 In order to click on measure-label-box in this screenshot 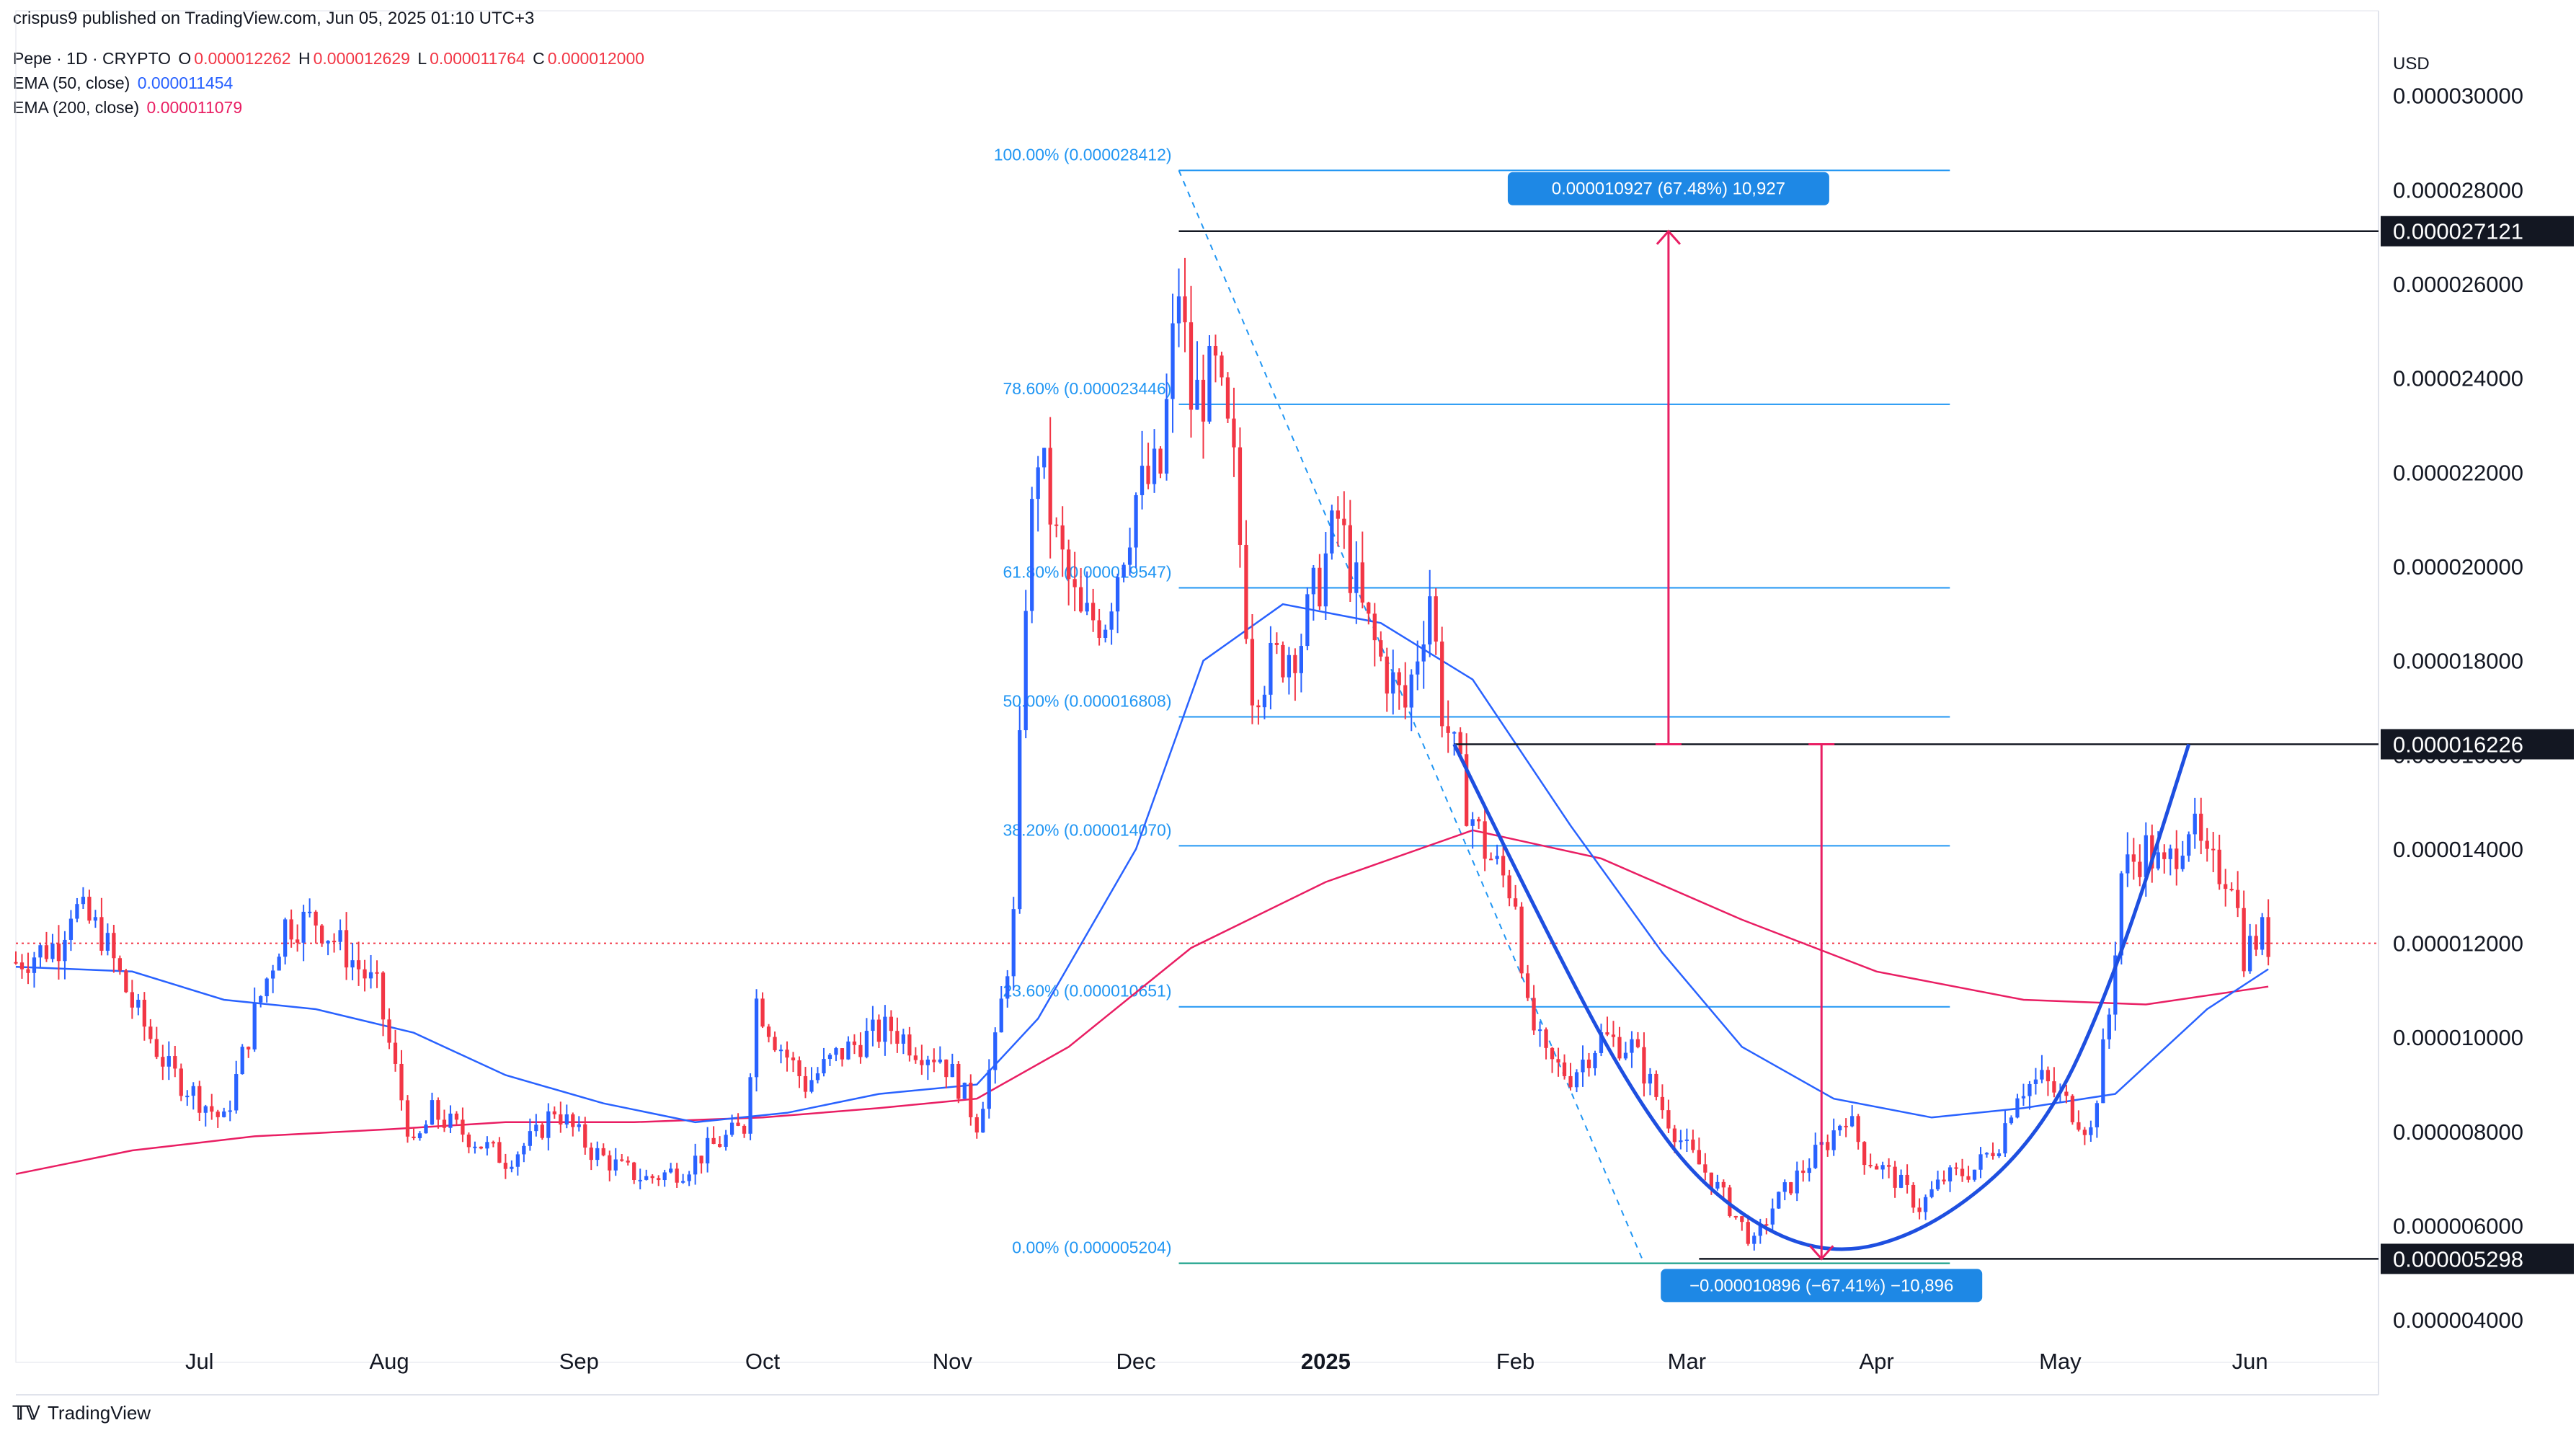, I will do `click(1668, 188)`.